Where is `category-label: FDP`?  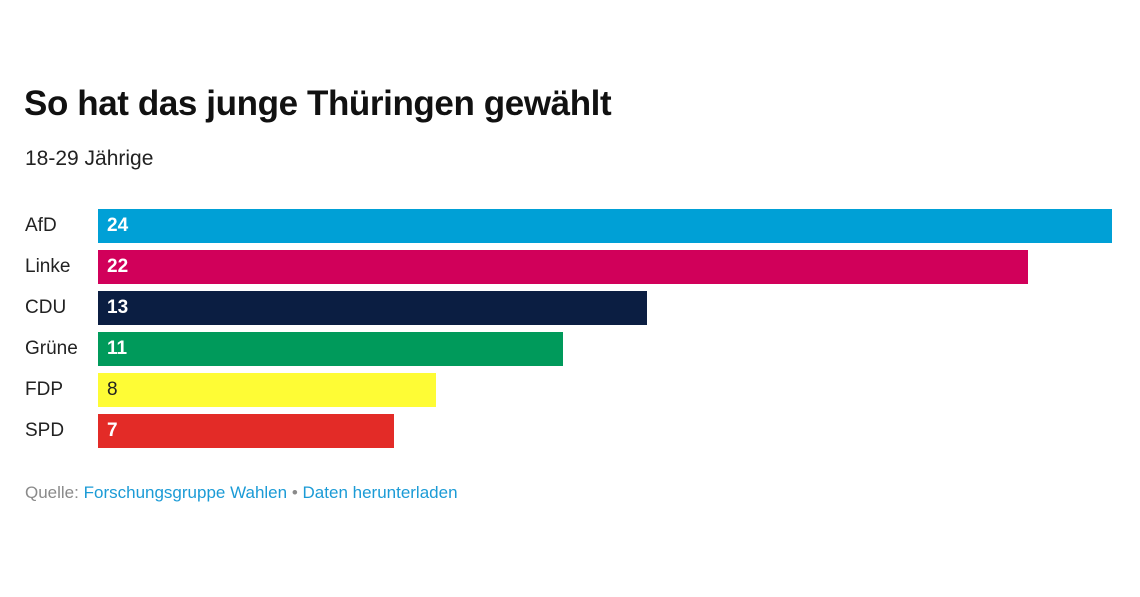 category-label: FDP is located at coordinates (44, 389).